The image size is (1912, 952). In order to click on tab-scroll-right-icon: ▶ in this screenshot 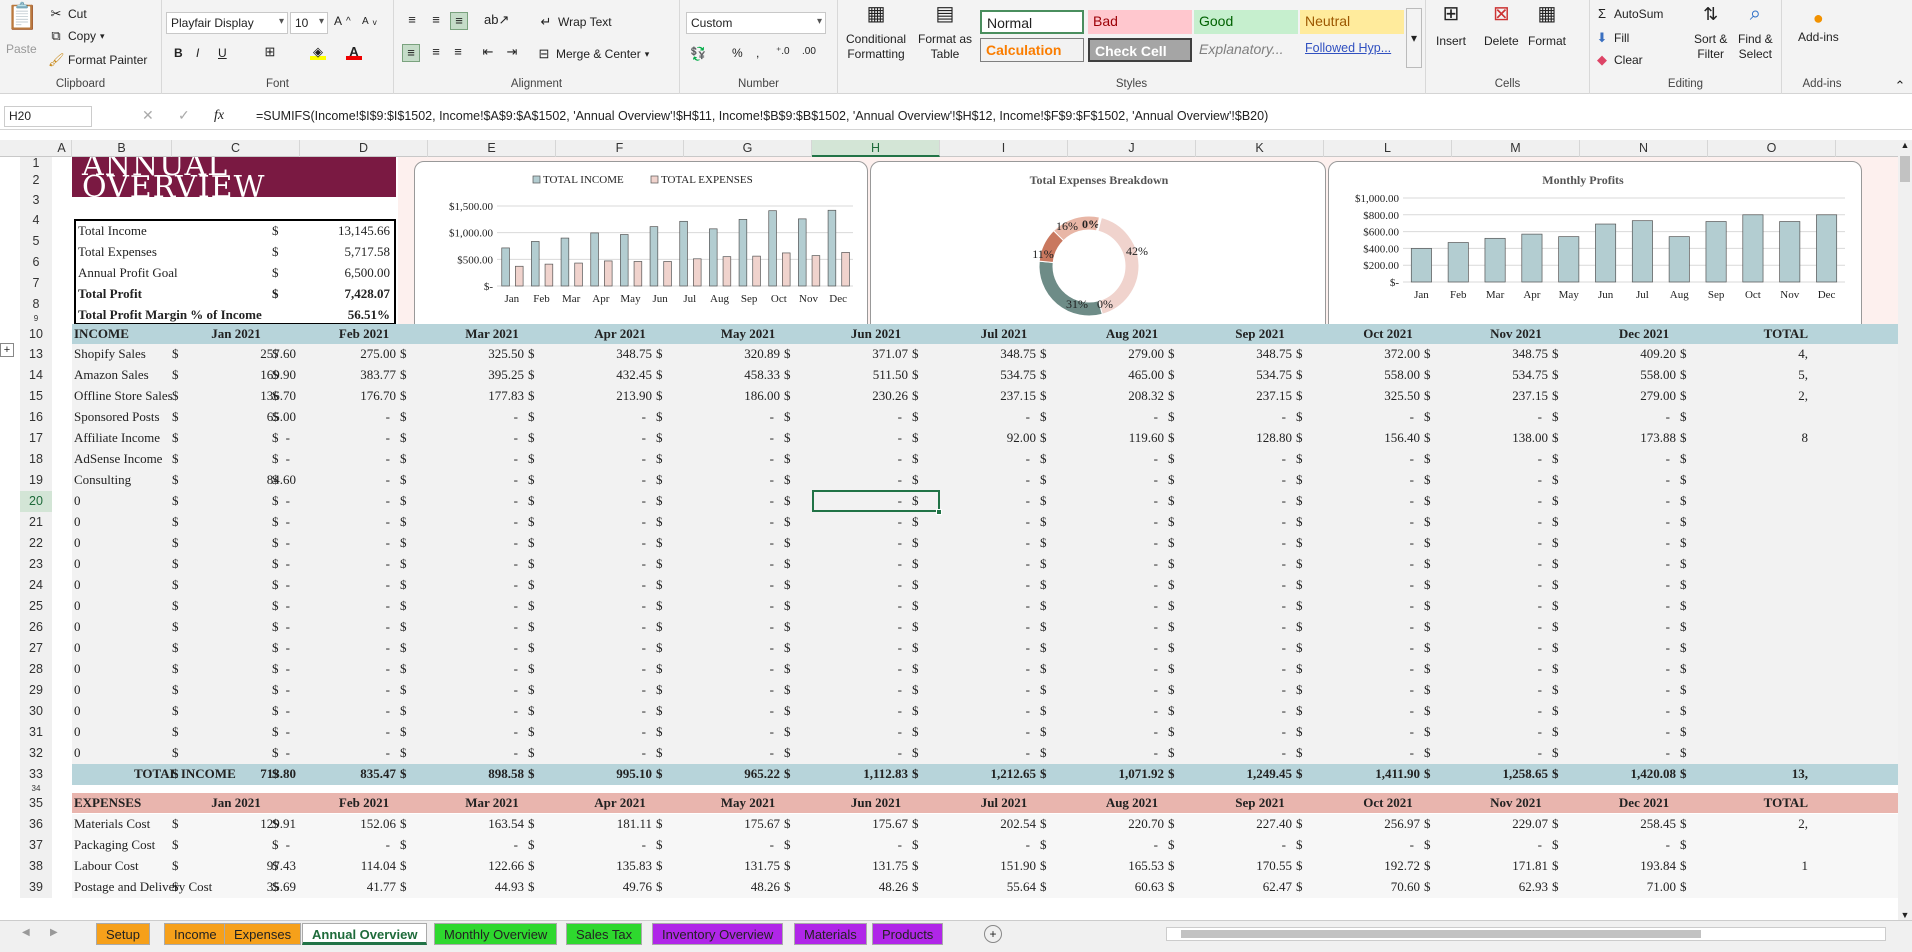, I will do `click(54, 932)`.